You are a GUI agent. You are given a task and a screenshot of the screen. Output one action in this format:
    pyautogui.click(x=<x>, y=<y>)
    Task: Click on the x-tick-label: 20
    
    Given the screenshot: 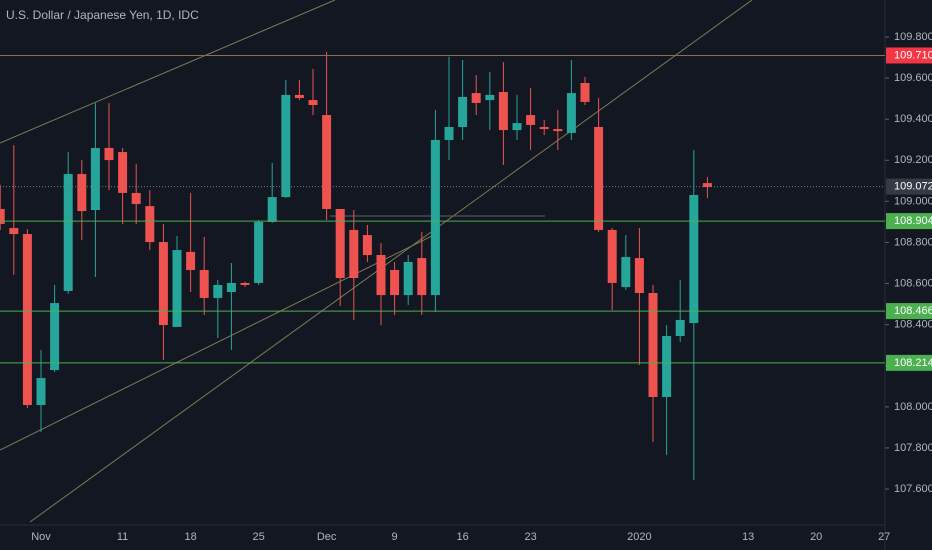 What is the action you would take?
    pyautogui.click(x=816, y=537)
    